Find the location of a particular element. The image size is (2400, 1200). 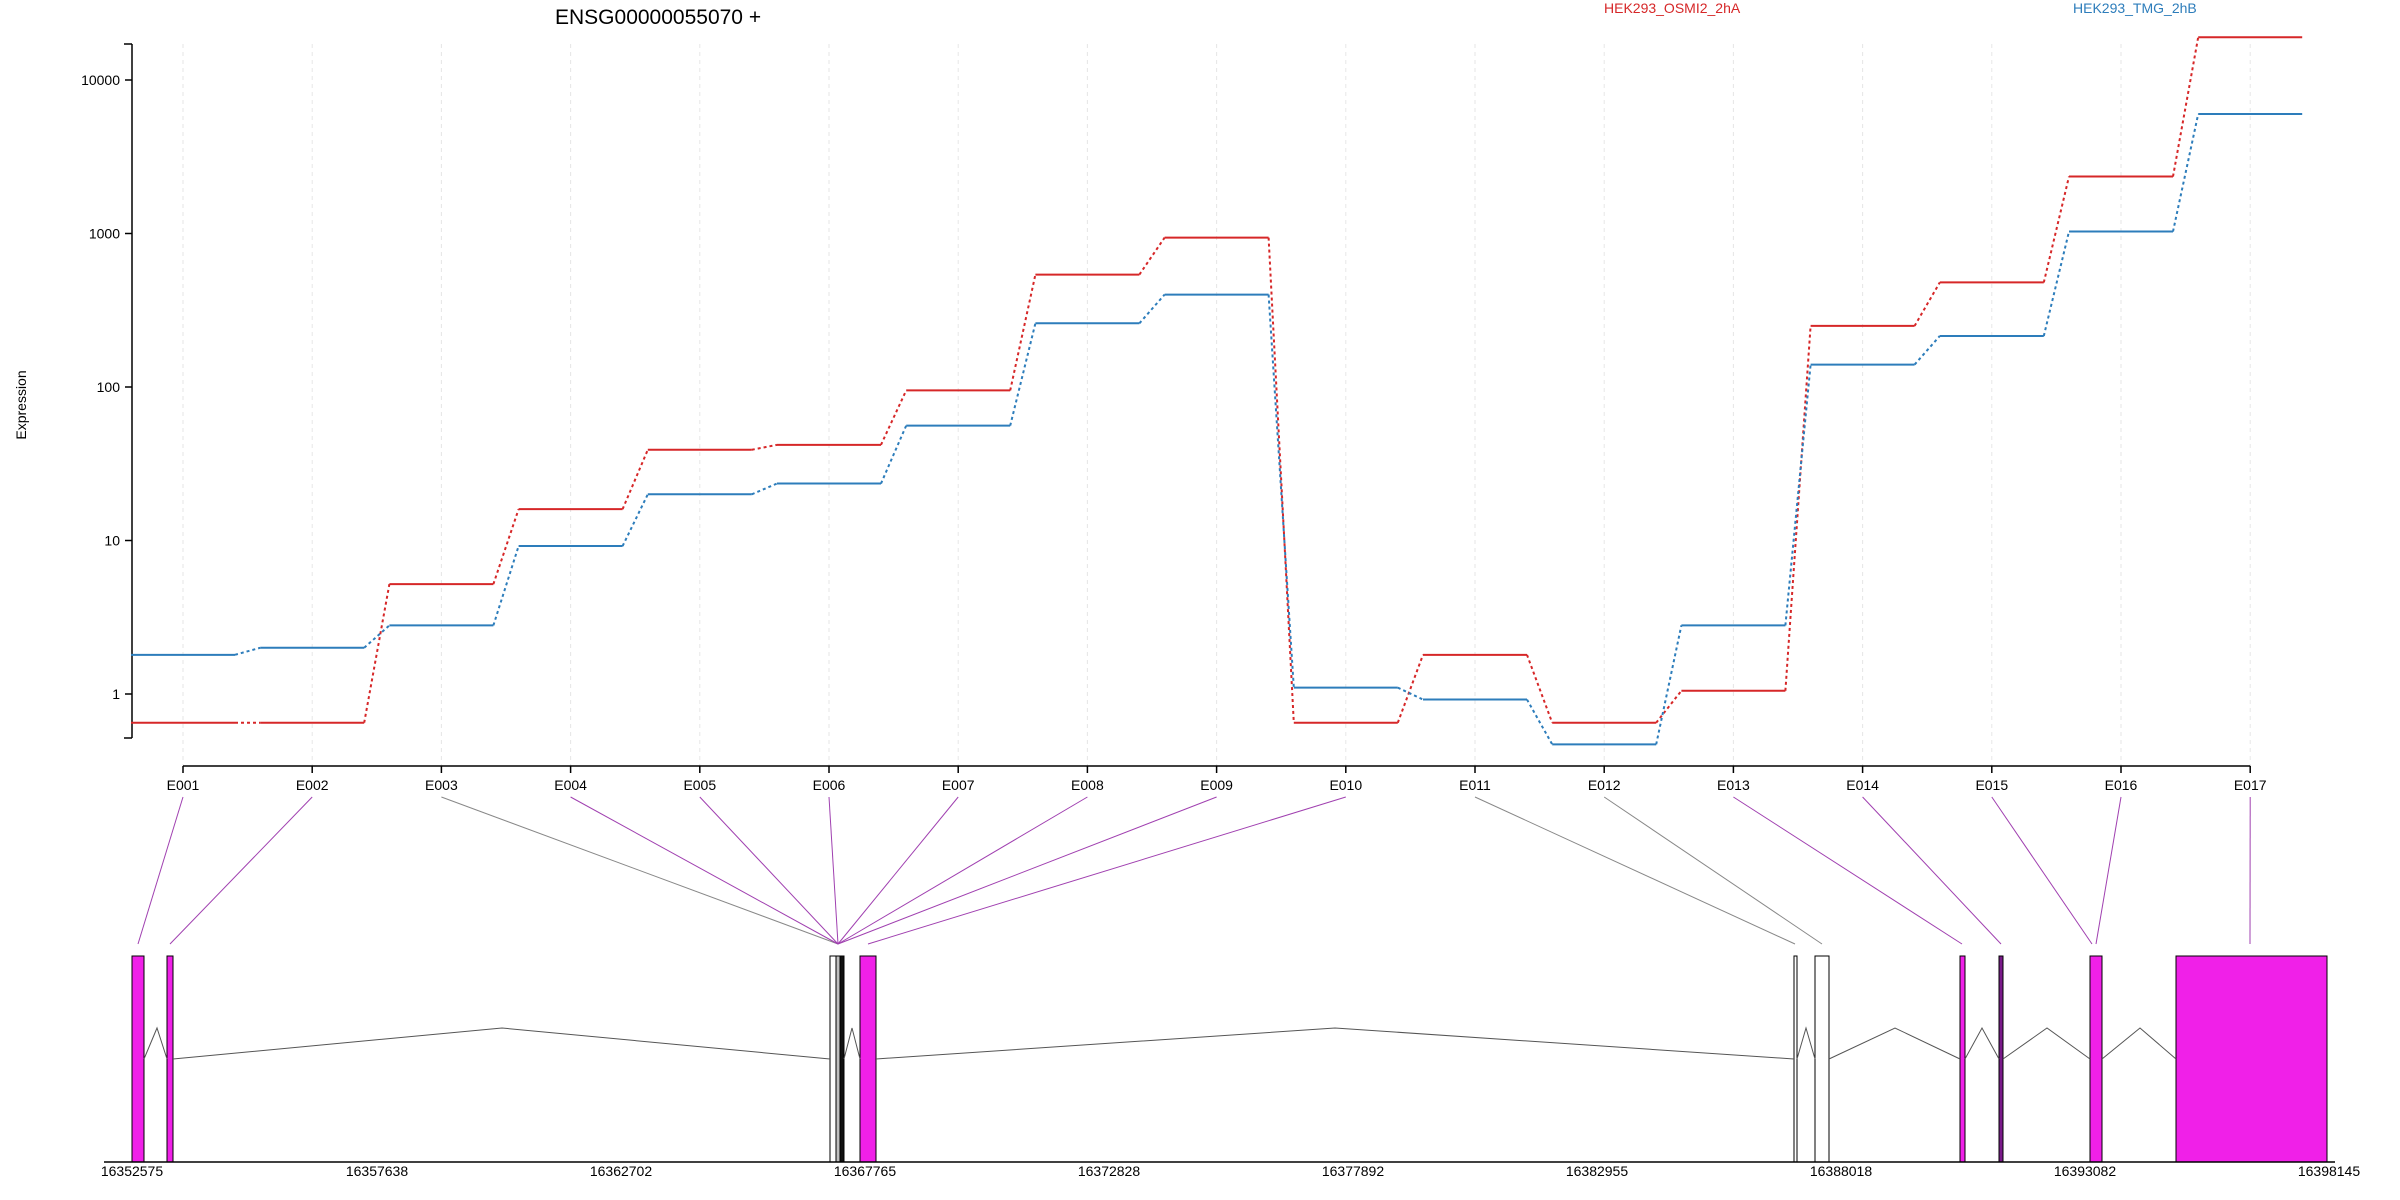

x-tick-label: E005 is located at coordinates (699, 785).